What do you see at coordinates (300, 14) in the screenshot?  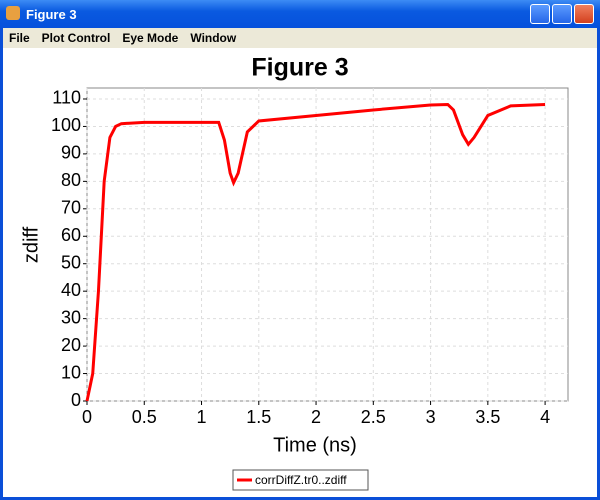 I see `title-bar: Figure 3` at bounding box center [300, 14].